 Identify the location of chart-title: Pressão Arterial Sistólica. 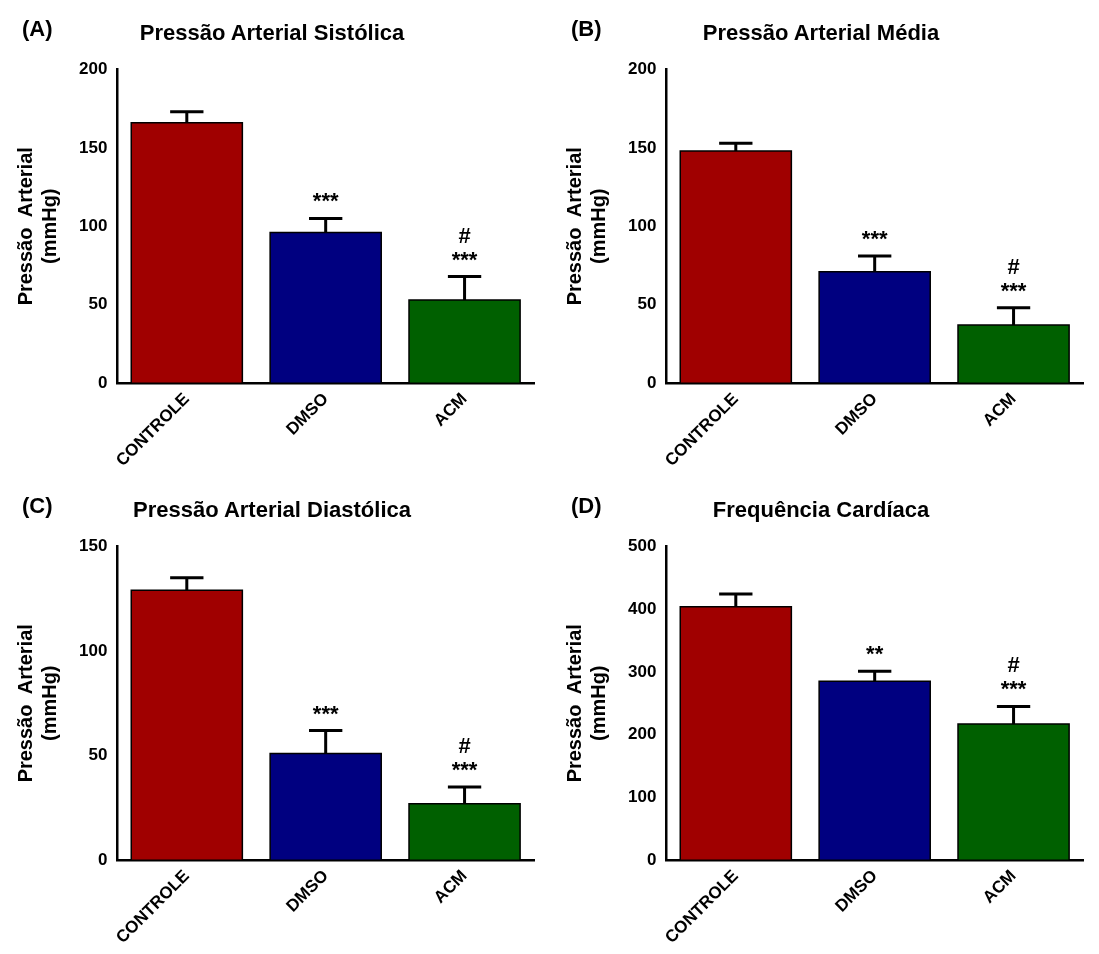
(272, 33).